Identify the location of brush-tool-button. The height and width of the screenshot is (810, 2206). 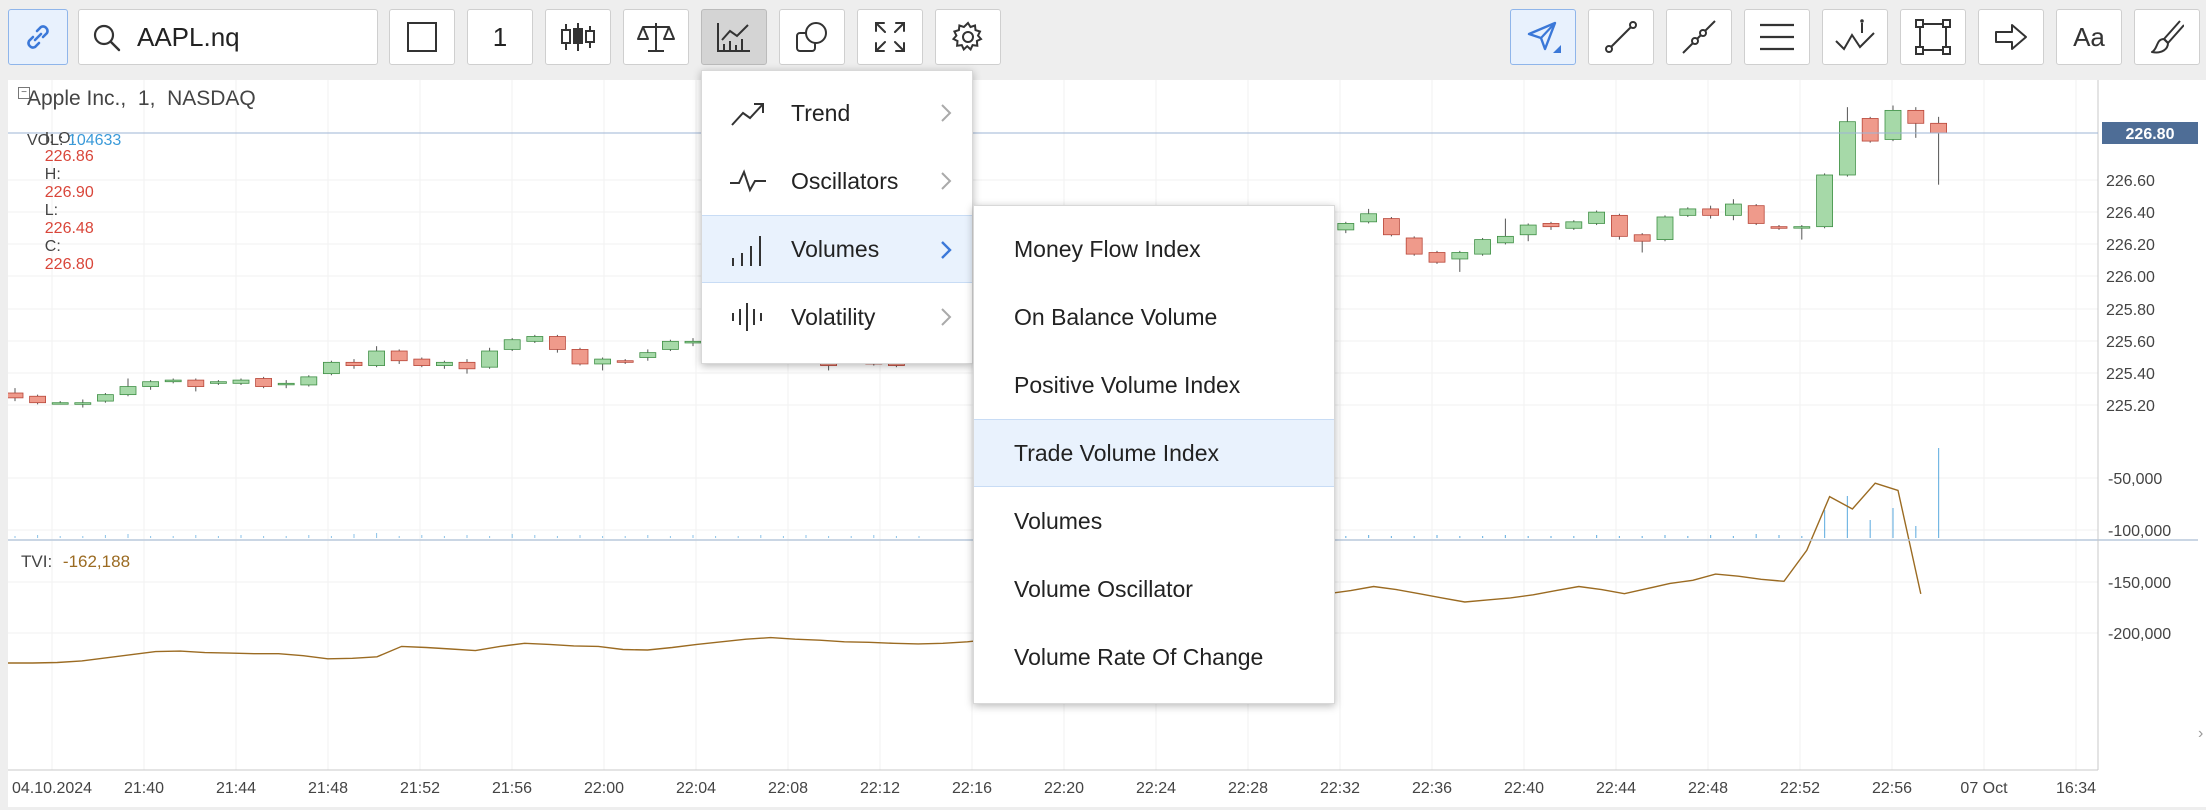
(2167, 37).